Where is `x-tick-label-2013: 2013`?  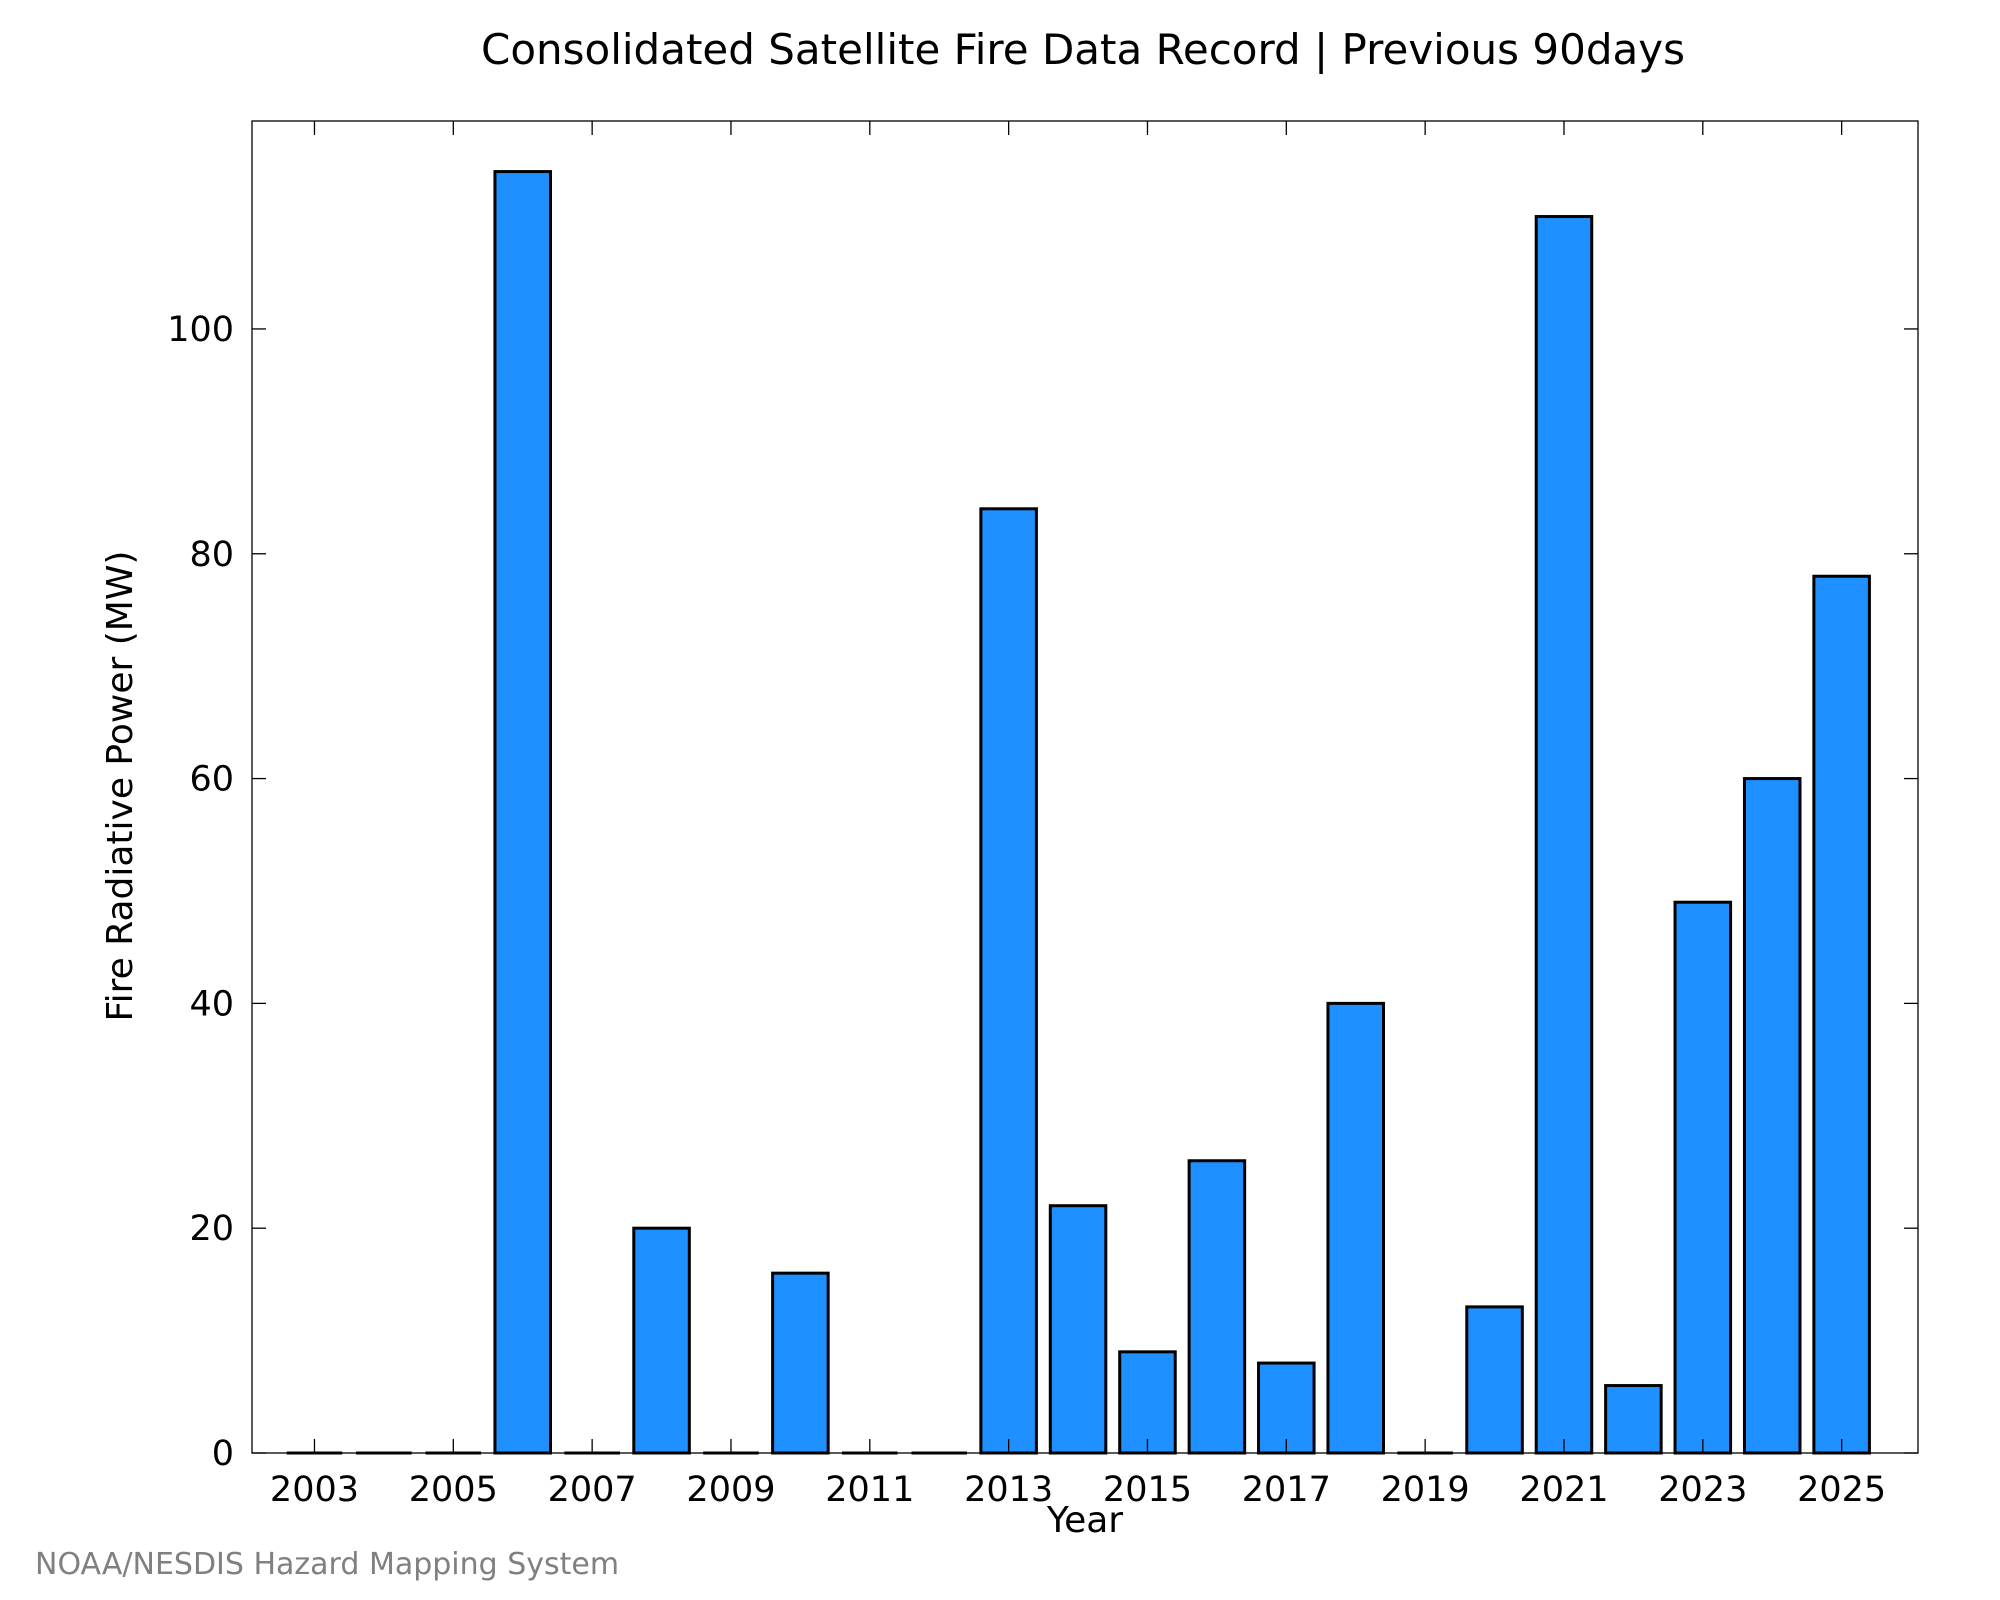 x-tick-label-2013: 2013 is located at coordinates (1008, 1490).